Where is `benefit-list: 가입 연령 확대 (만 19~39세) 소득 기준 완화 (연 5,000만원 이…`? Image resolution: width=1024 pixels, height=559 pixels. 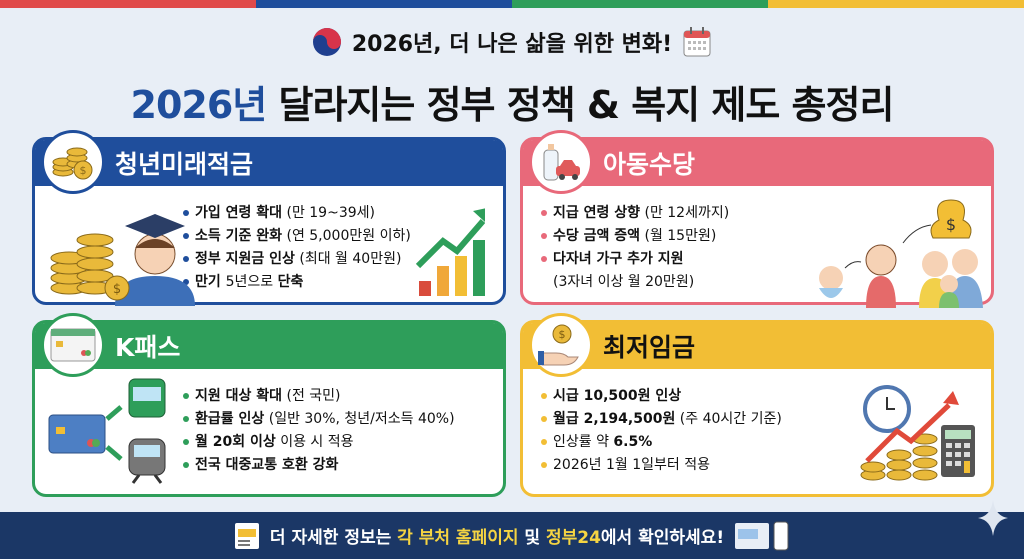
benefit-list: 가입 연령 확대 (만 19~39세) 소득 기준 완화 (연 5,000만원 이… is located at coordinates (297, 248).